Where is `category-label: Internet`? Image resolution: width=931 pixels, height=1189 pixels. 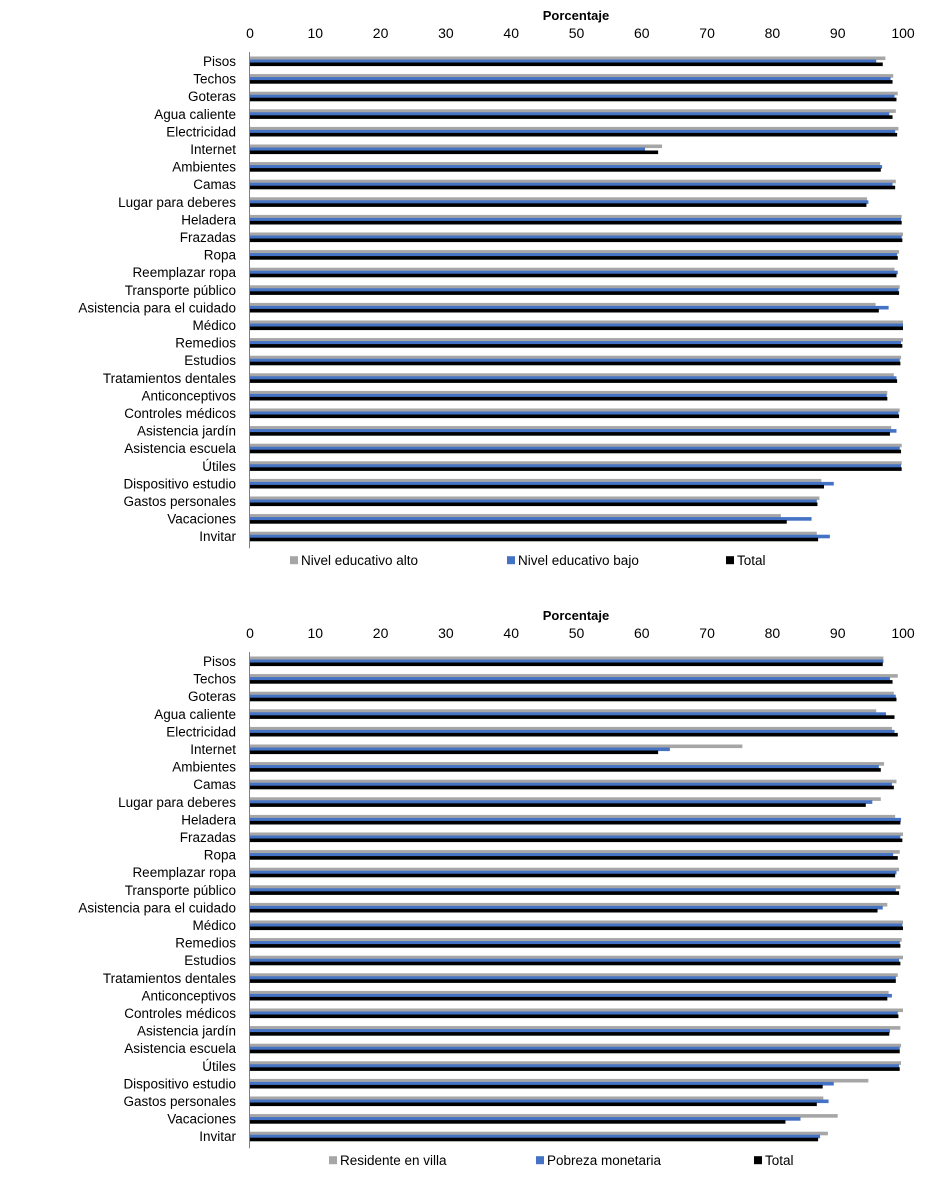
category-label: Internet is located at coordinates (213, 749).